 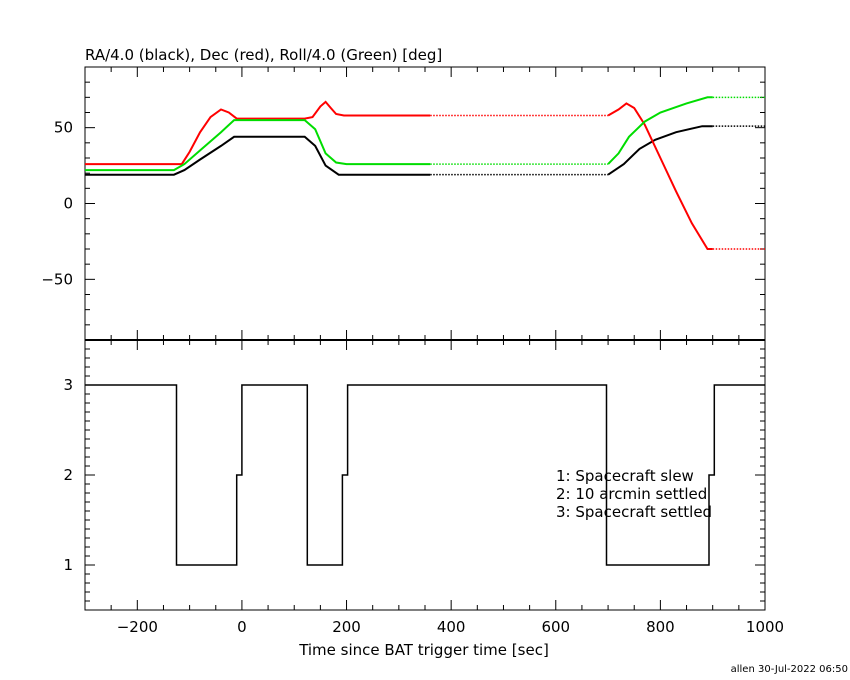 I want to click on x-tick-label: 0, so click(x=242, y=627).